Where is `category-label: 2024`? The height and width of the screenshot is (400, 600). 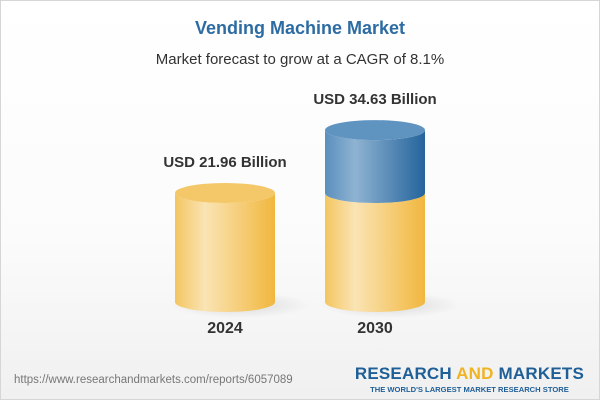 category-label: 2024 is located at coordinates (225, 328).